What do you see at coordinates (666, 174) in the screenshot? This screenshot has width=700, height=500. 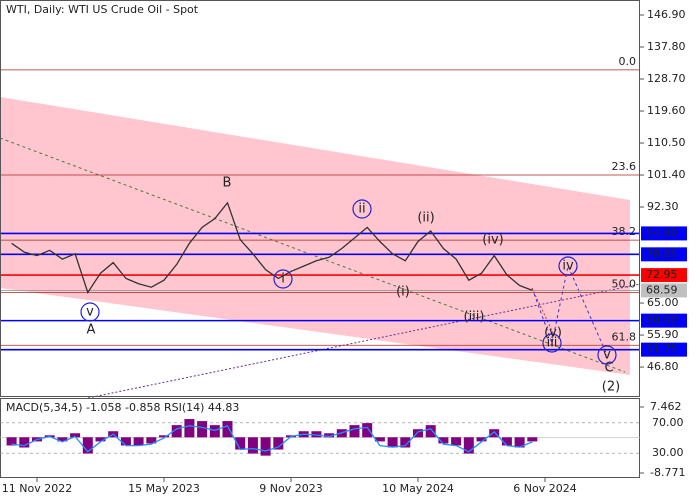 I see `y-tick-label: 101.40` at bounding box center [666, 174].